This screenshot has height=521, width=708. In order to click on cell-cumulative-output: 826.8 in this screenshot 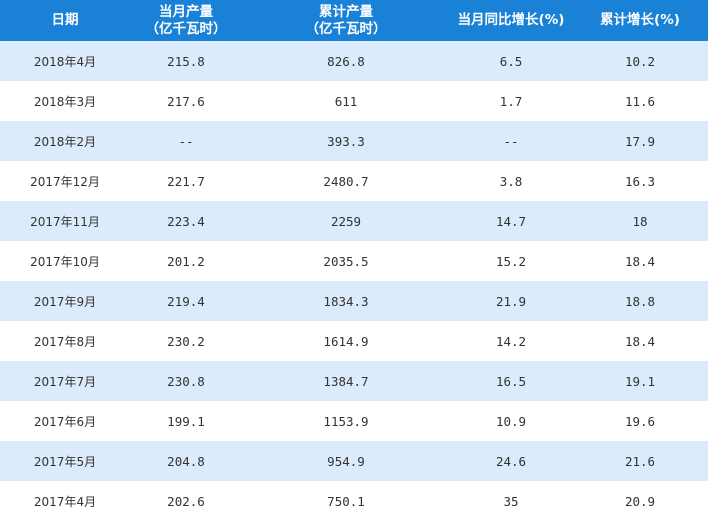, I will do `click(346, 61)`.